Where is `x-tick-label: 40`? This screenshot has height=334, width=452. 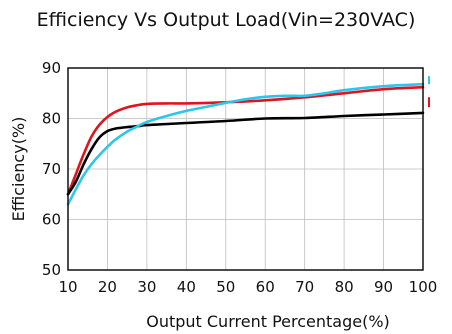
x-tick-label: 40 is located at coordinates (186, 287).